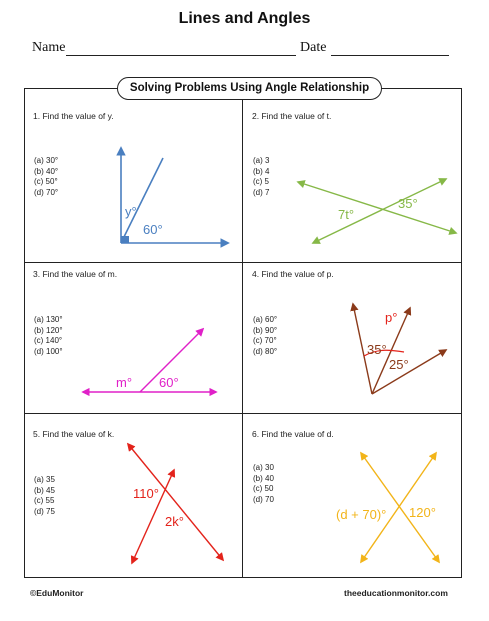  Describe the element at coordinates (396, 593) in the screenshot. I see `footer-website: theeducationmonitor.com` at that location.